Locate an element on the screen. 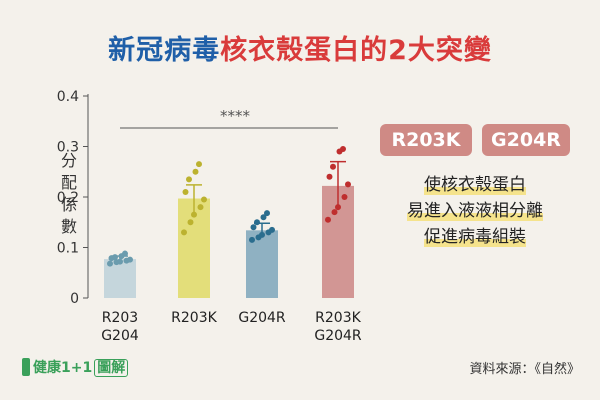 Image resolution: width=600 pixels, height=400 pixels. description-line-2: 易進入液液相分離 is located at coordinates (475, 211).